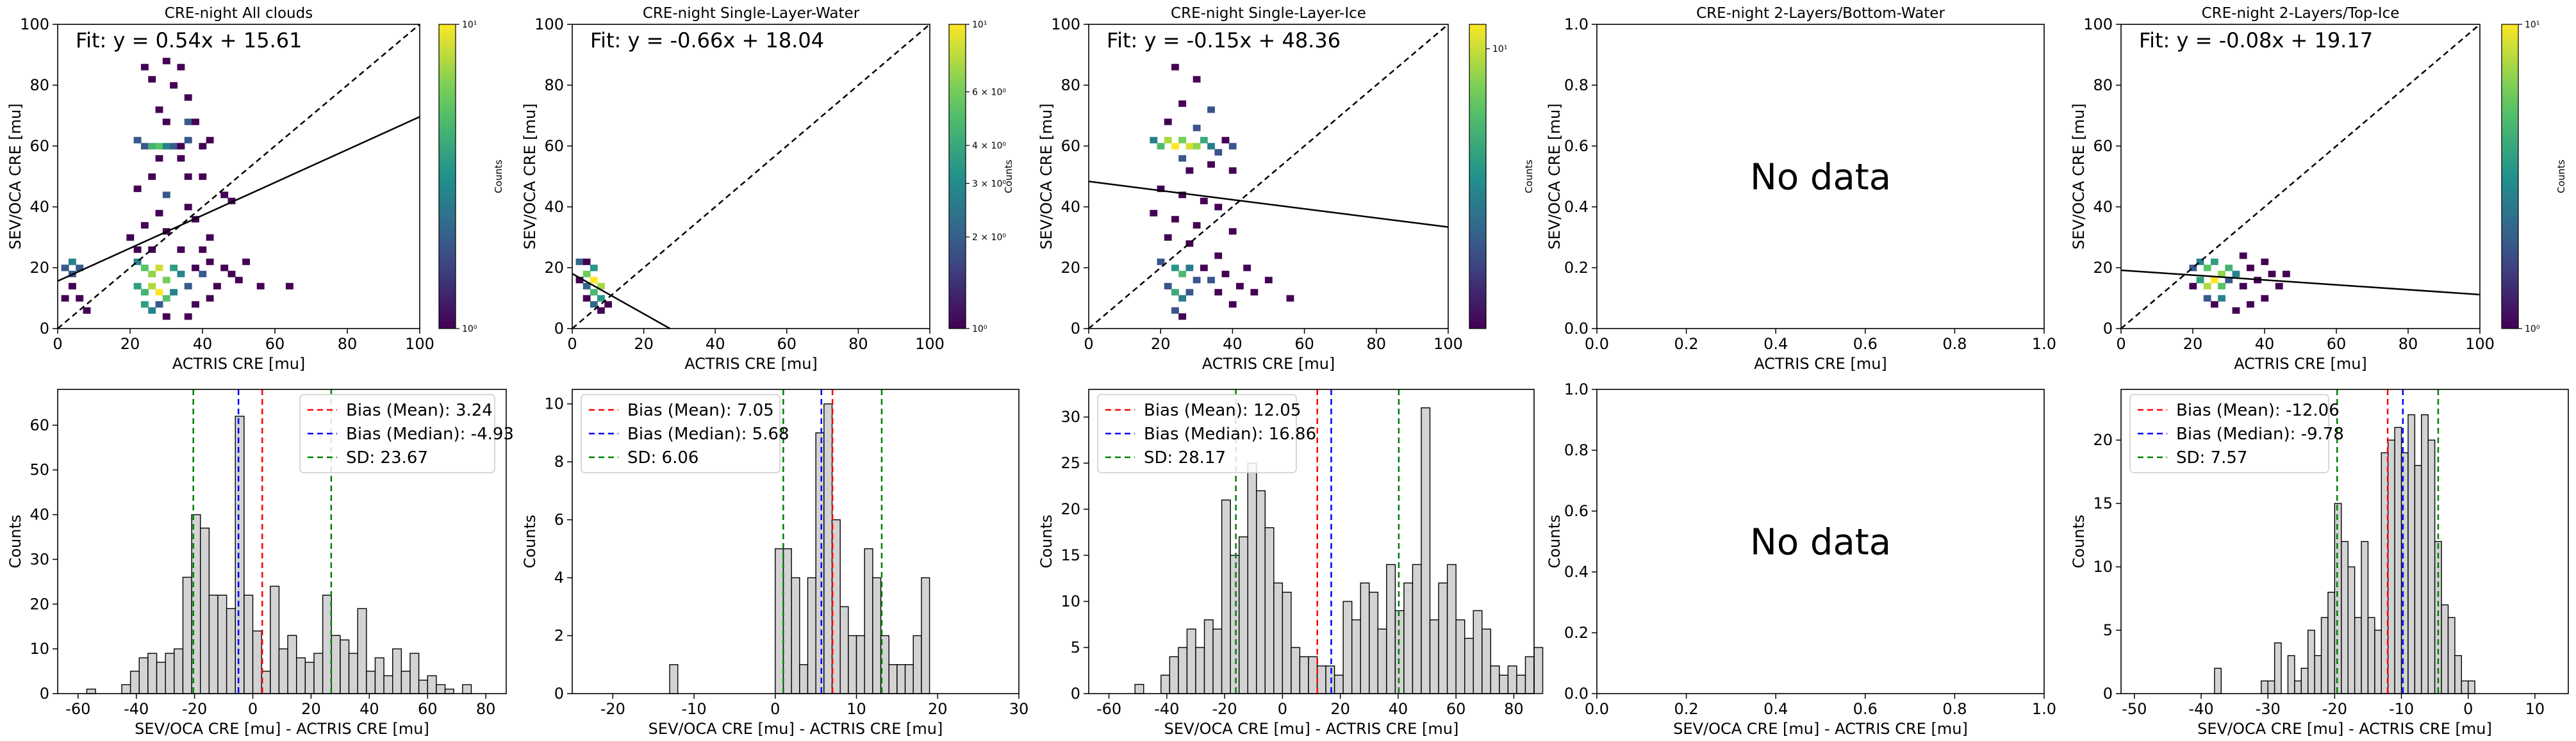 The image size is (2576, 741). I want to click on no-data-text: No data, so click(1820, 178).